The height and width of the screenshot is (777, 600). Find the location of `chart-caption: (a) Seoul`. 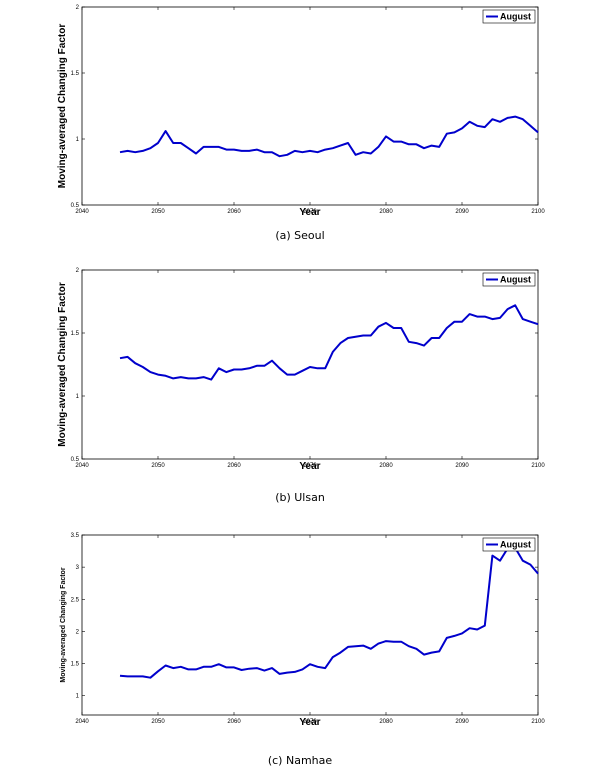

chart-caption: (a) Seoul is located at coordinates (300, 235).